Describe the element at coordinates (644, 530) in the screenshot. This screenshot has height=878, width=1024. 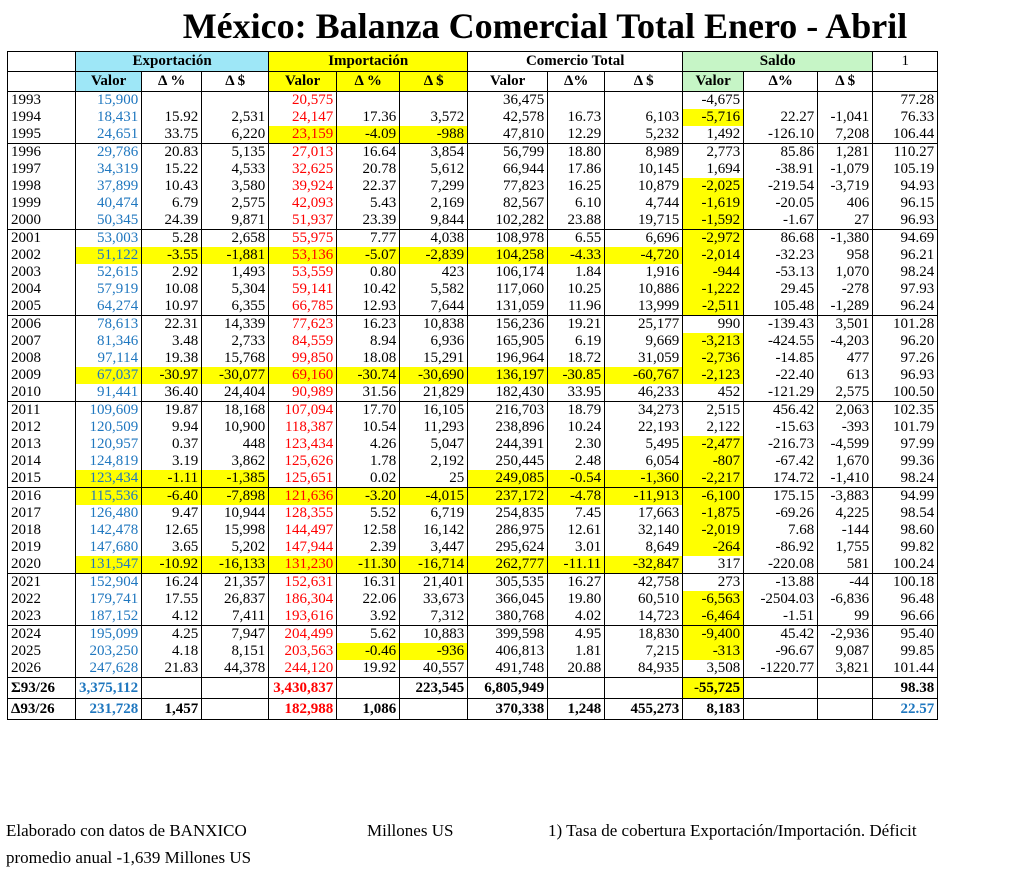
I see `cell-com-delta: 32,140` at that location.